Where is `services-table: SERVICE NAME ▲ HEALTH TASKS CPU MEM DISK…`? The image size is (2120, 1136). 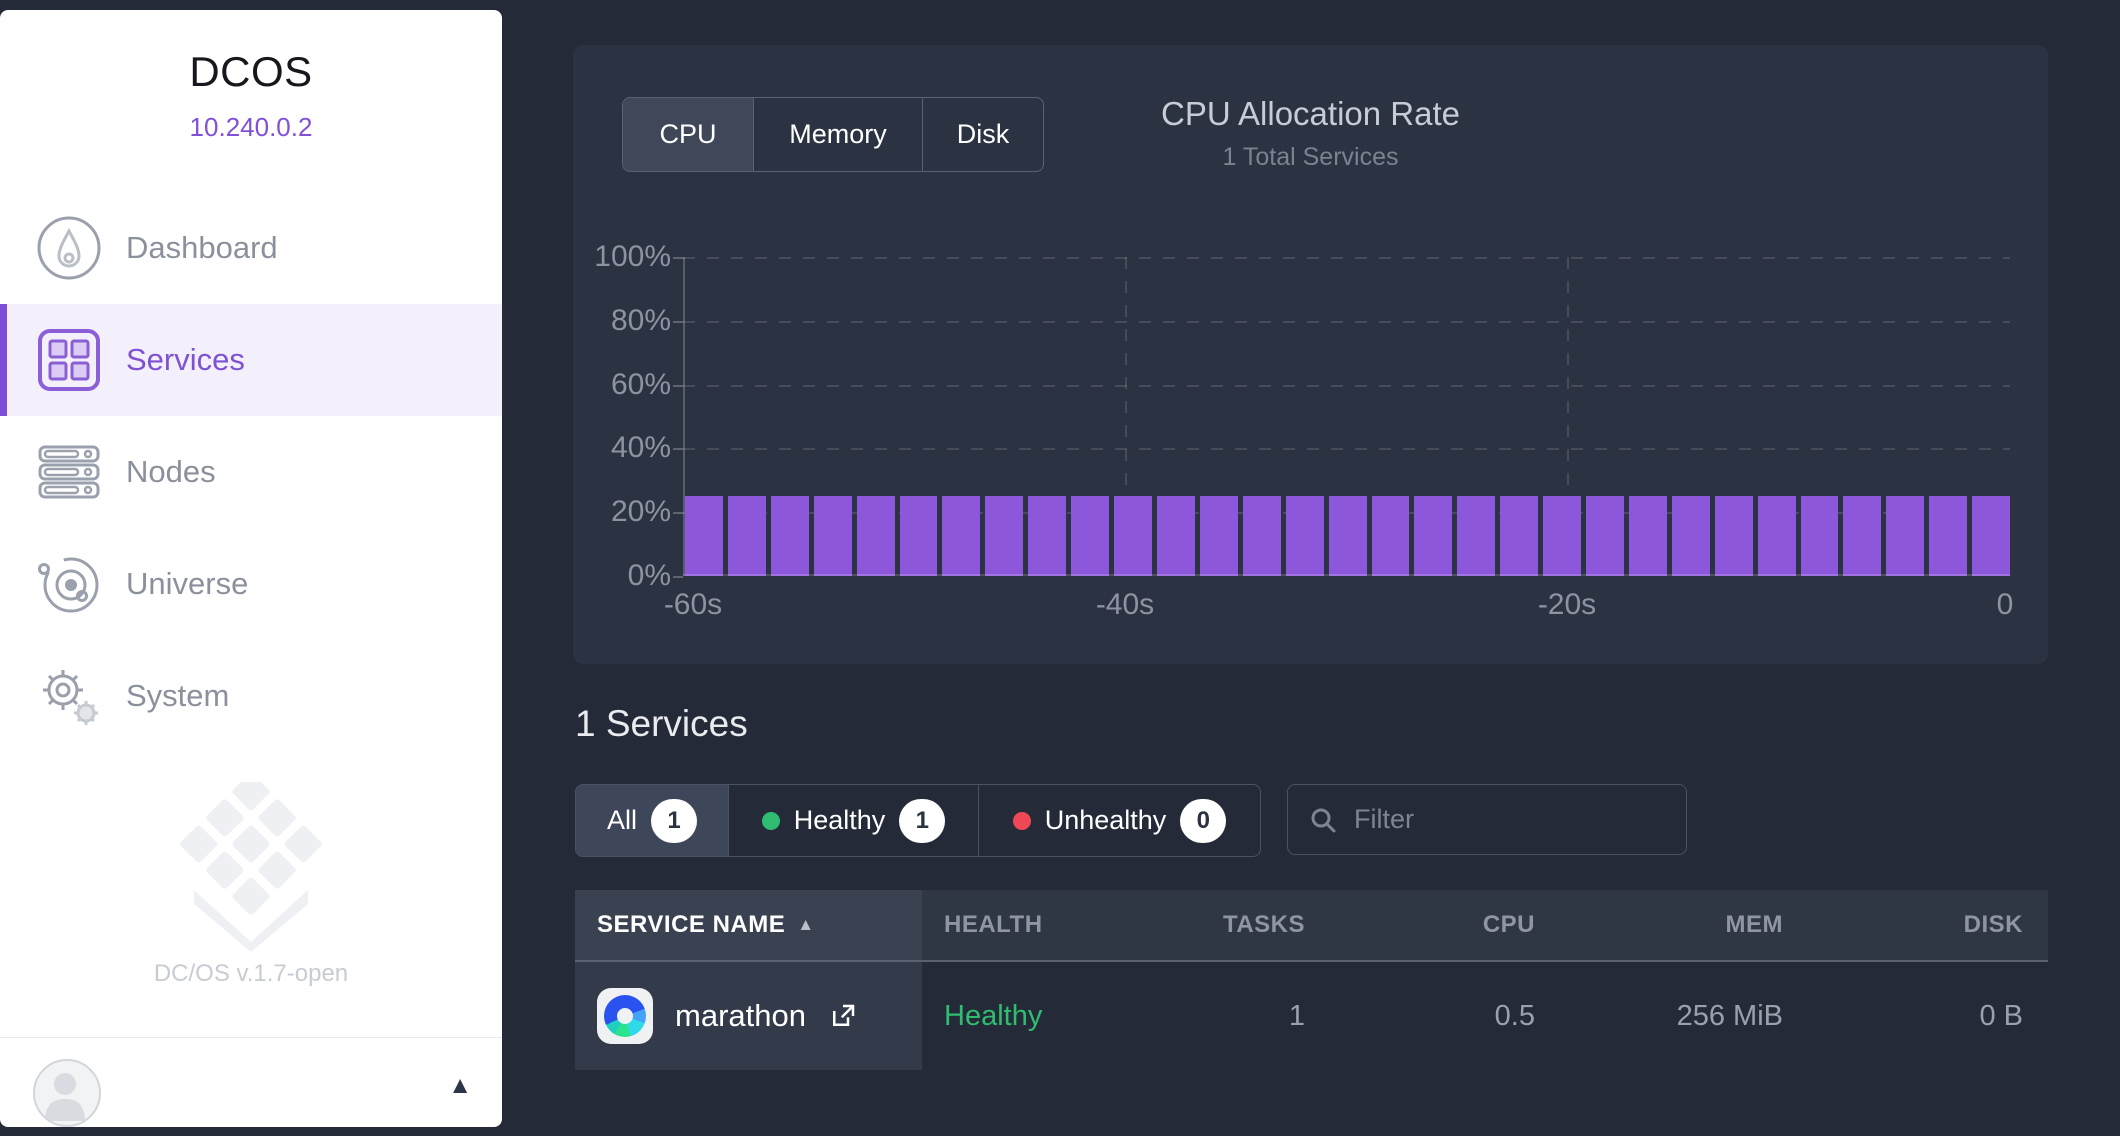 services-table: SERVICE NAME ▲ HEALTH TASKS CPU MEM DISK… is located at coordinates (1311, 980).